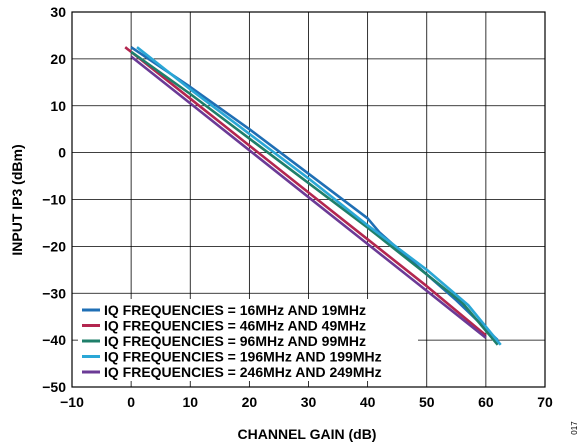 The image size is (583, 446). Describe the element at coordinates (17, 199) in the screenshot. I see `y-axis-label: INPUT IP3 (dBm)` at that location.